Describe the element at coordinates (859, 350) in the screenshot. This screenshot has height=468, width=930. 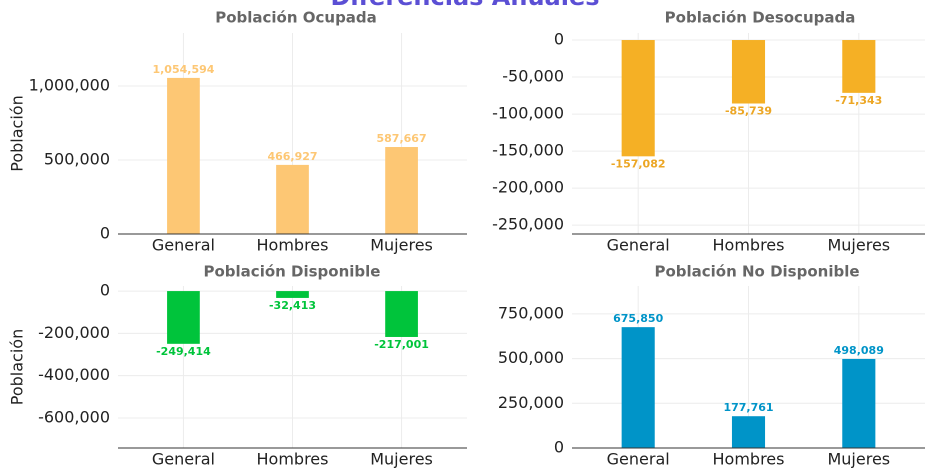
I see `value-label: 498,089` at that location.